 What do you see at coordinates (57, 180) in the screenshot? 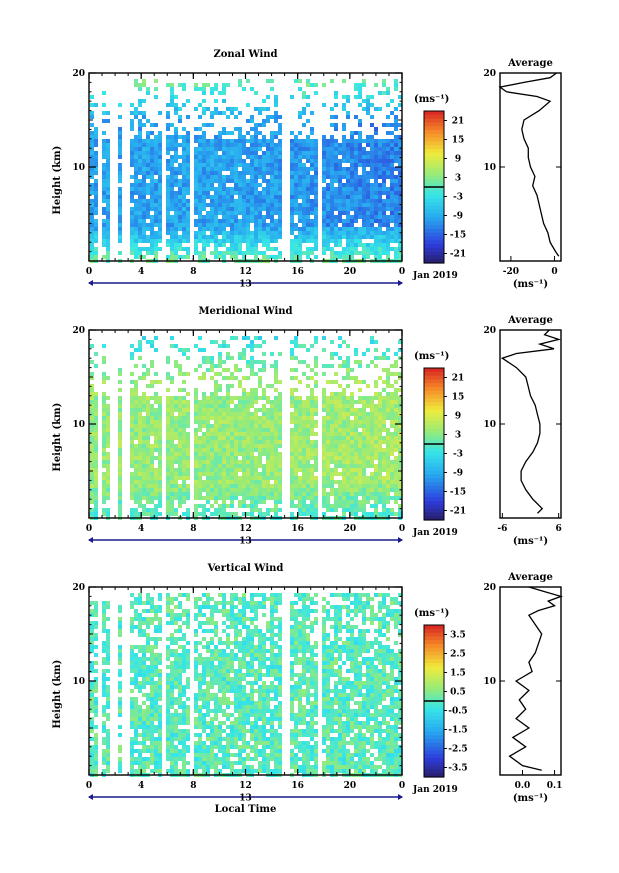
I see `y-axis-label: Height (km)` at bounding box center [57, 180].